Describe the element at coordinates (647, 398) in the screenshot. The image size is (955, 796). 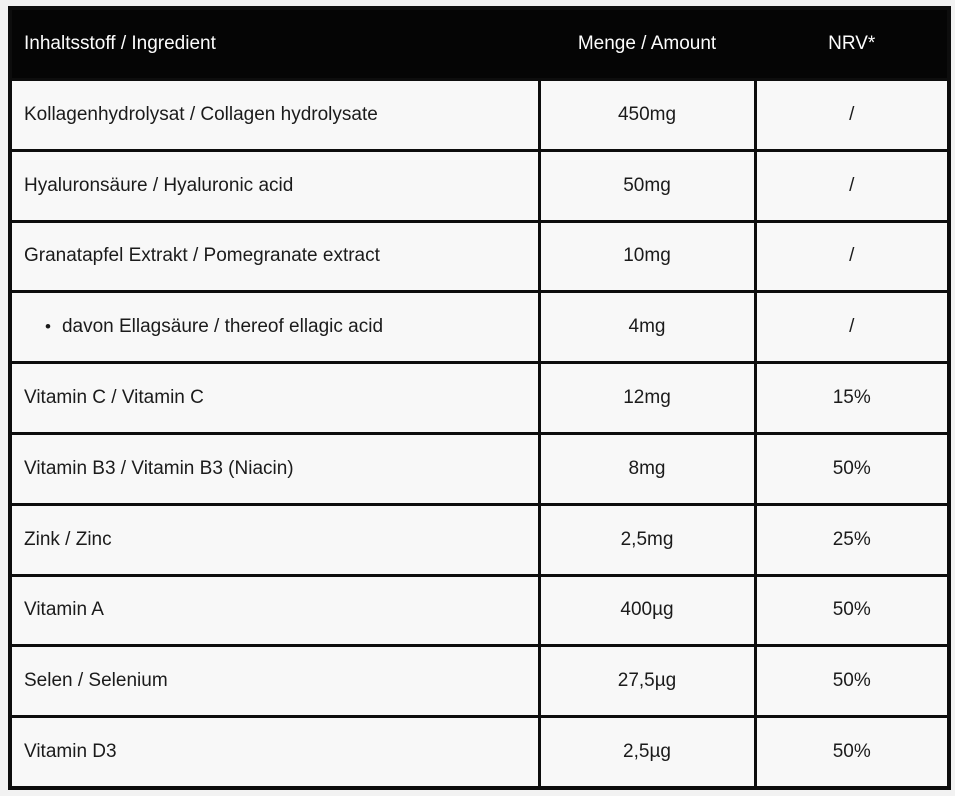
I see `ingredient-amount: 12mg` at that location.